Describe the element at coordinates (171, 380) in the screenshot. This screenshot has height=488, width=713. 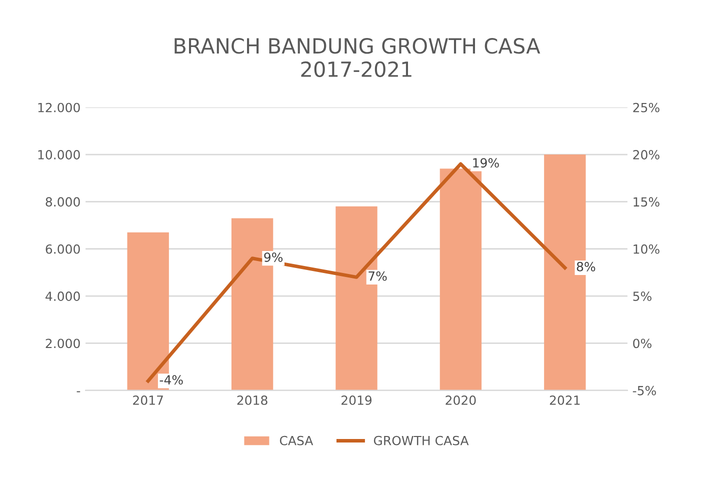
I see `data-label: -4%` at that location.